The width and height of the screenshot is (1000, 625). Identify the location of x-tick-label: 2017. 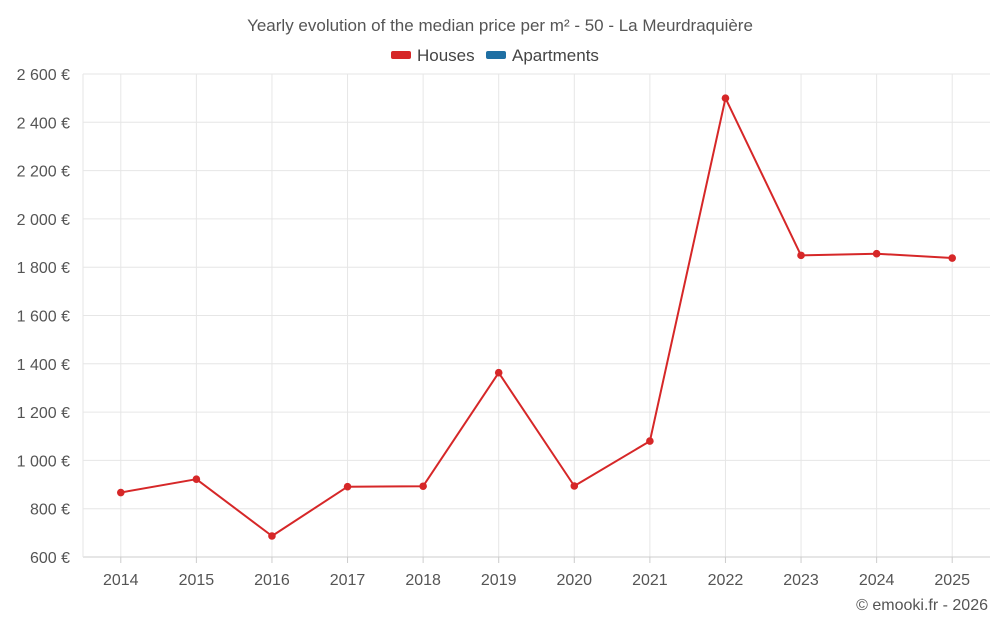
(348, 580).